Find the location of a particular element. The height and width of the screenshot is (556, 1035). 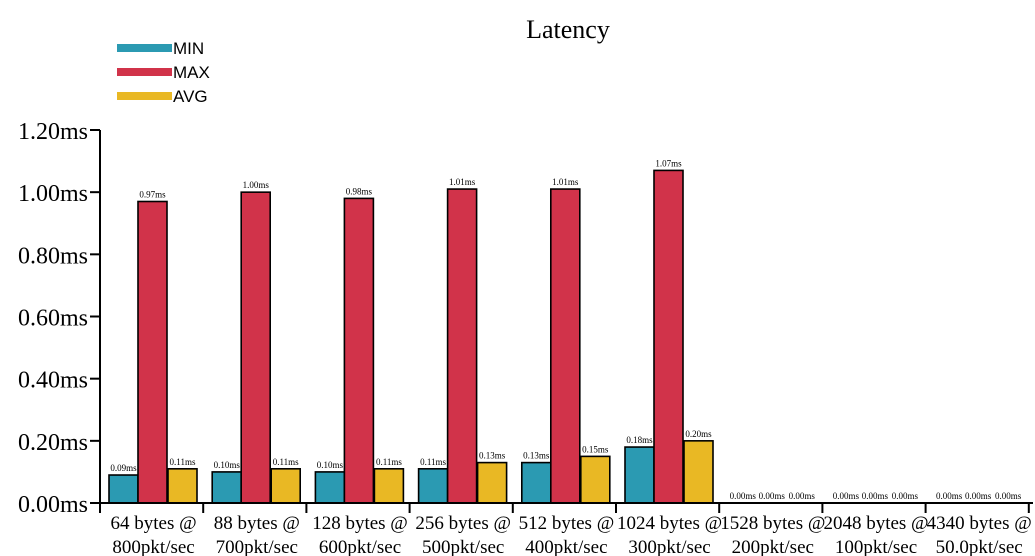

x-tick-label: 128 bytes @ is located at coordinates (360, 523).